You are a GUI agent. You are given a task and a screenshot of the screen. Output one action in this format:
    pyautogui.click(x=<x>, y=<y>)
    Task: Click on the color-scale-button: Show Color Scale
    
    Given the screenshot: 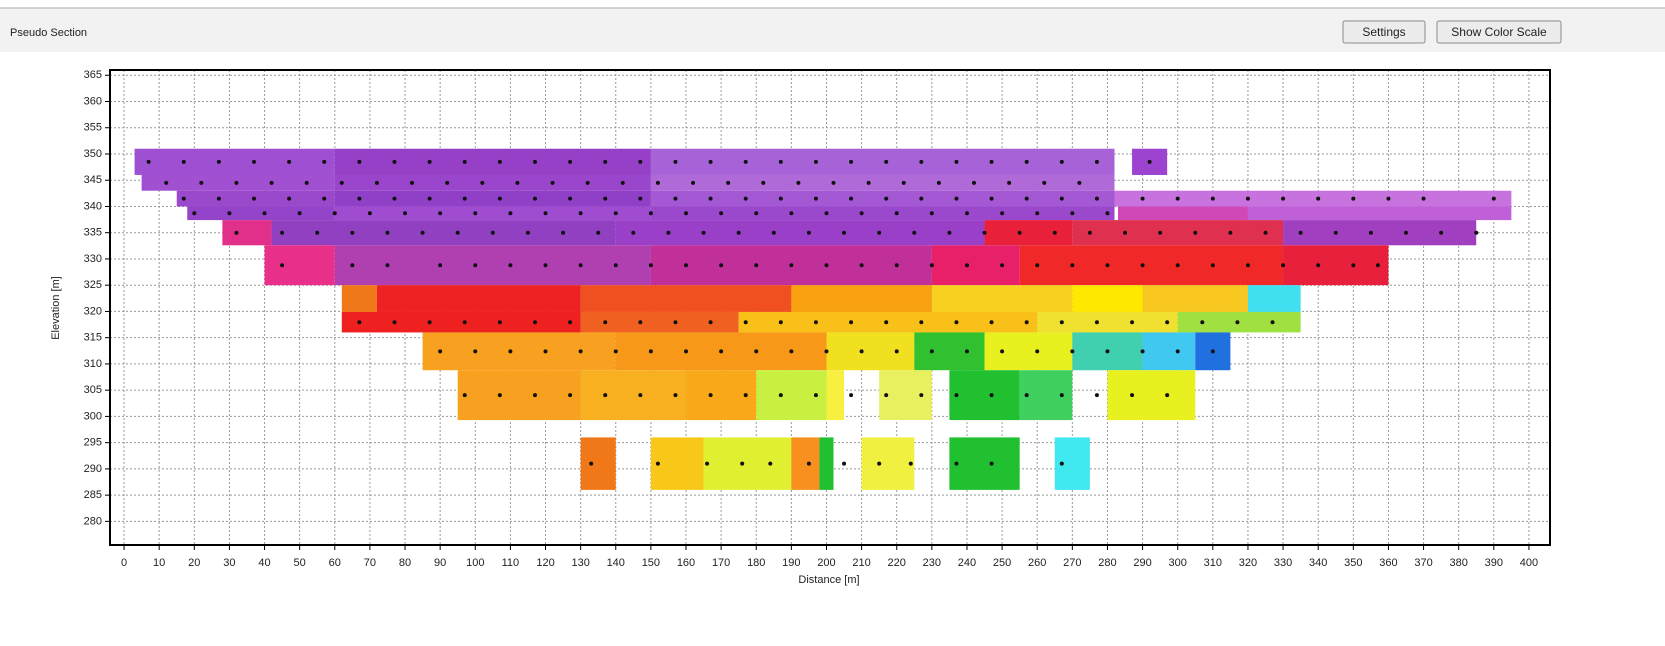 What is the action you would take?
    pyautogui.click(x=1499, y=32)
    